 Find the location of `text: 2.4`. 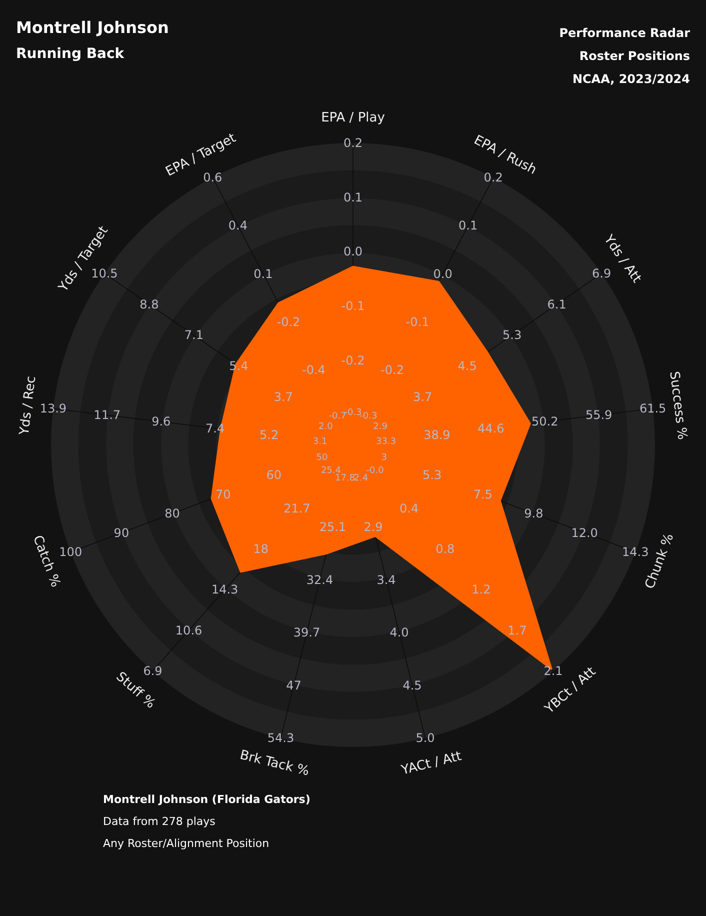

text: 2.4 is located at coordinates (361, 478).